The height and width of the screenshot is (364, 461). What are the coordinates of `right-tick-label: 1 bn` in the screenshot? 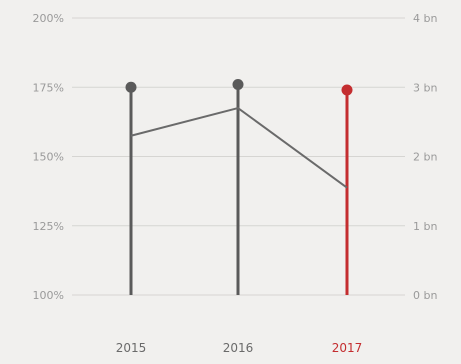 It's located at (425, 226).